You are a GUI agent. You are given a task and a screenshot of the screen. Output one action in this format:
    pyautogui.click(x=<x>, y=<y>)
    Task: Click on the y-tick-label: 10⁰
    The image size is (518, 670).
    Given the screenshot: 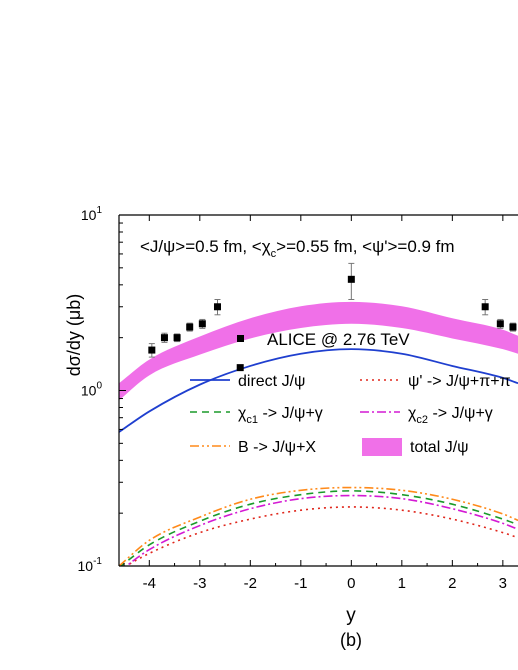 What is the action you would take?
    pyautogui.click(x=92, y=390)
    